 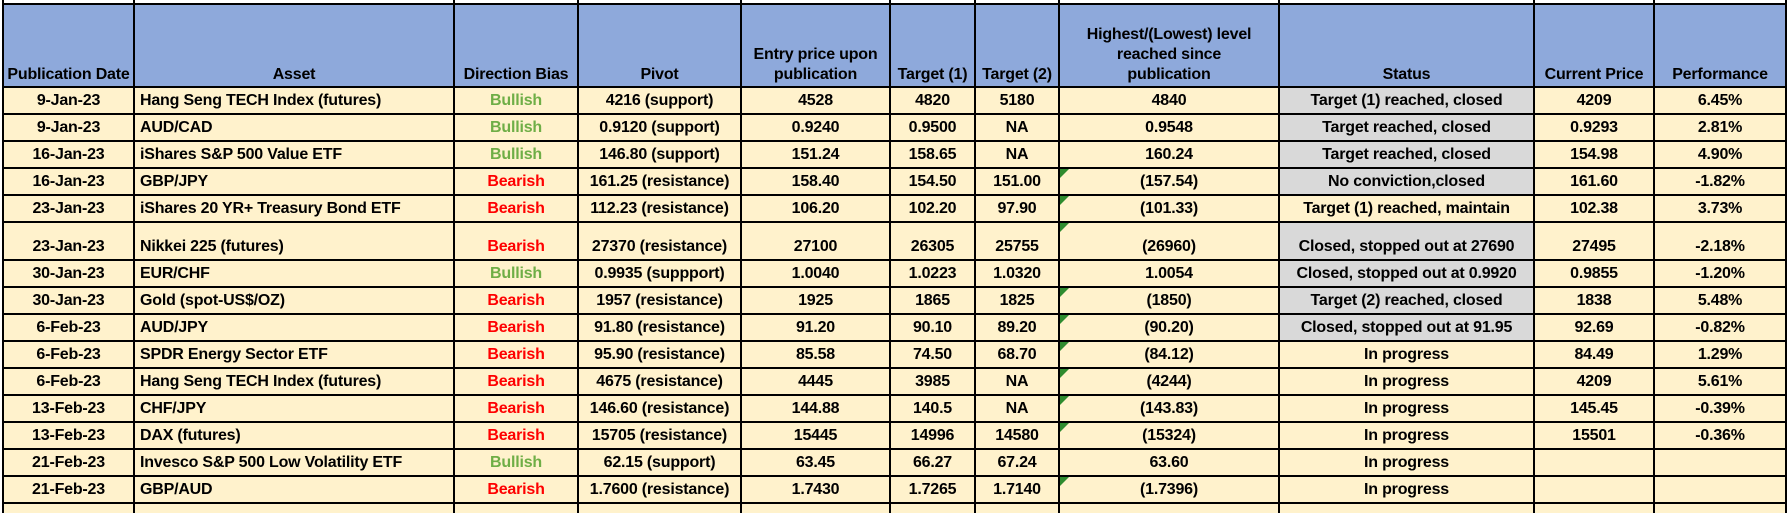 I want to click on pivot-cell: 146.60 (resistance), so click(x=659, y=408).